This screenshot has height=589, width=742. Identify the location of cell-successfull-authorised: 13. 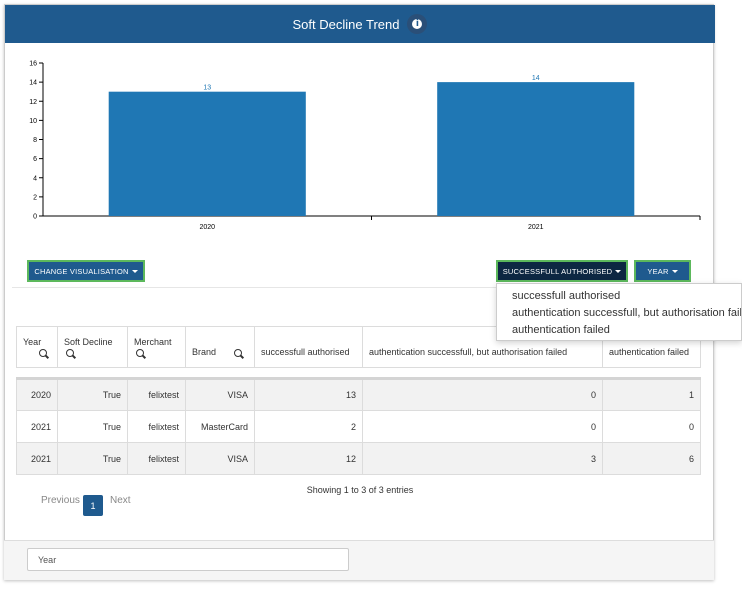
(308, 394).